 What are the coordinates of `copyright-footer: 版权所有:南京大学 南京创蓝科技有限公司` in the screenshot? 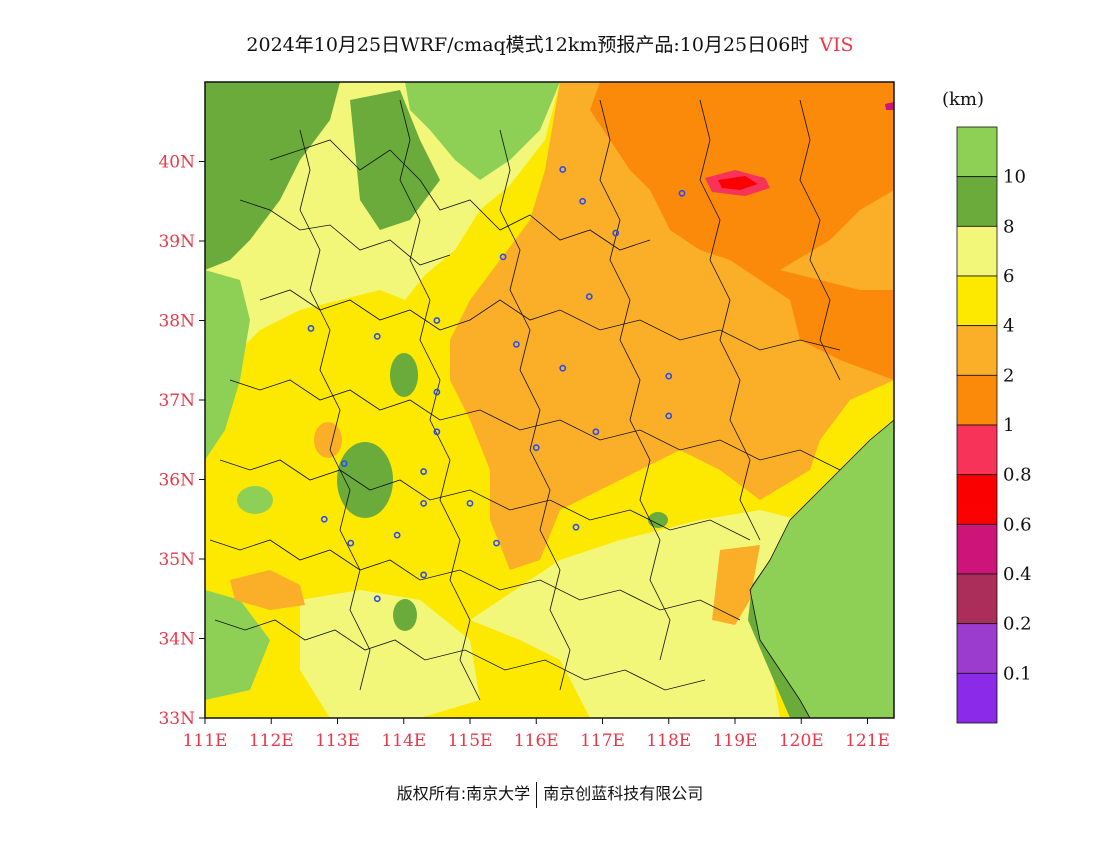 It's located at (550, 794).